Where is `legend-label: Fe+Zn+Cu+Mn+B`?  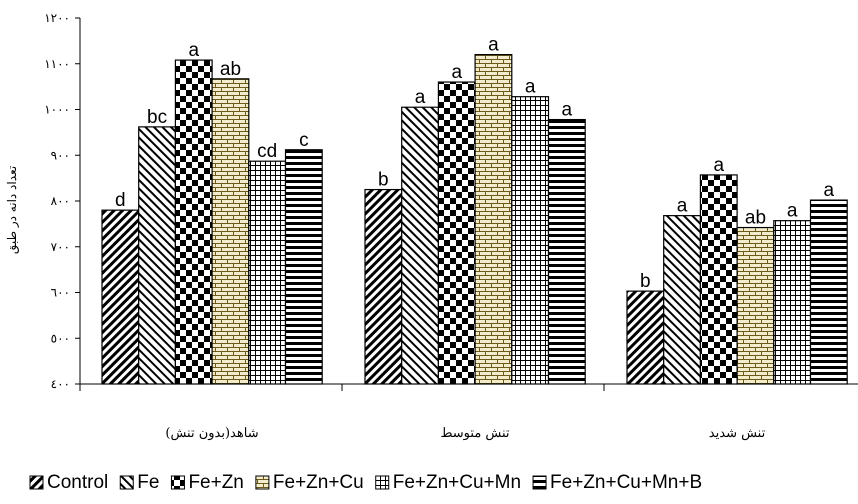 legend-label: Fe+Zn+Cu+Mn+B is located at coordinates (626, 482).